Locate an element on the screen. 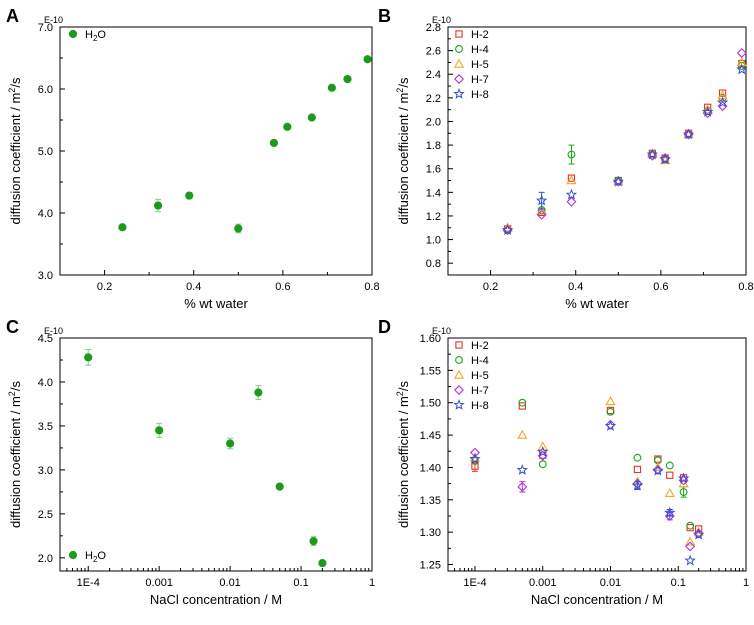  x-tick-label: 0.2 is located at coordinates (490, 287).